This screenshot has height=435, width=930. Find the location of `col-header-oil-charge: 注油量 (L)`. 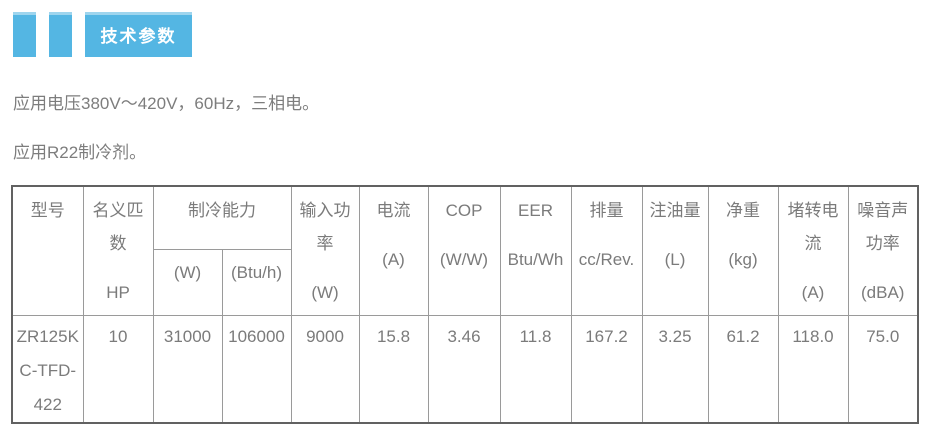

col-header-oil-charge: 注油量 (L) is located at coordinates (675, 250).